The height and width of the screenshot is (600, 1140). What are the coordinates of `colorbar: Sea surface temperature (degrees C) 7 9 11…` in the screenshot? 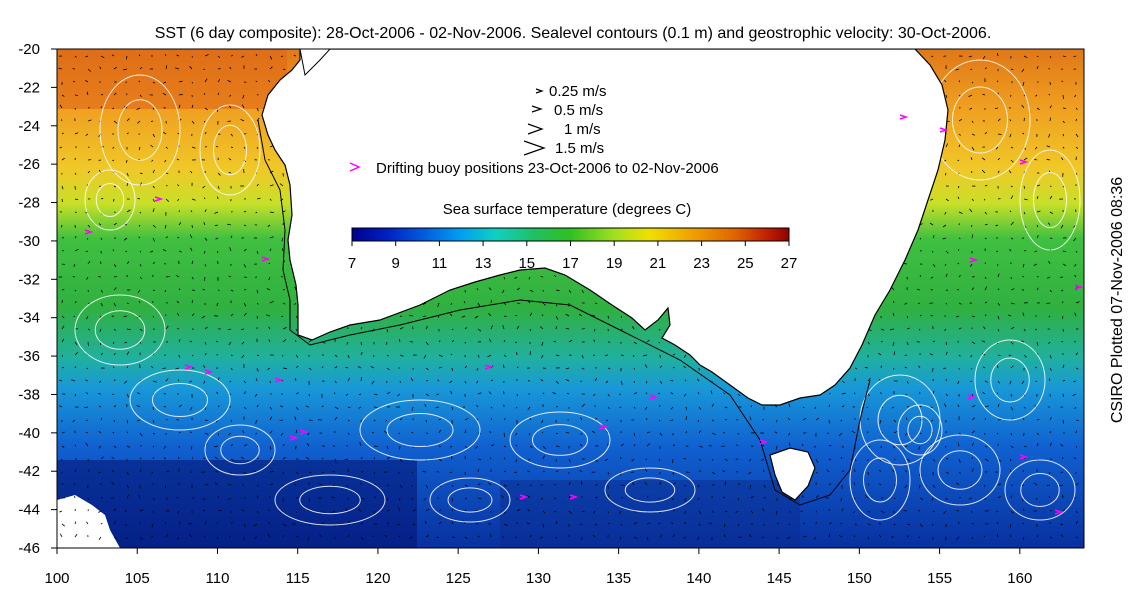 It's located at (573, 236).